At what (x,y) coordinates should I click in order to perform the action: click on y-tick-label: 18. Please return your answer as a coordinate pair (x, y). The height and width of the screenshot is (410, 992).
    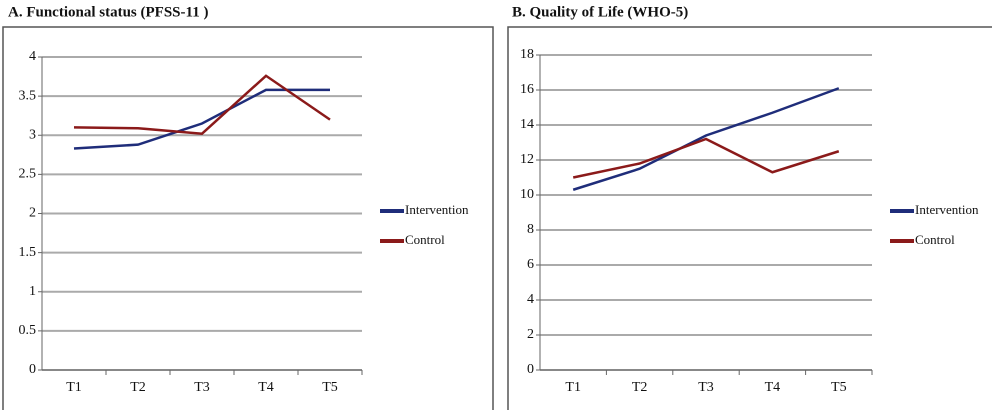
    Looking at the image, I should click on (527, 54).